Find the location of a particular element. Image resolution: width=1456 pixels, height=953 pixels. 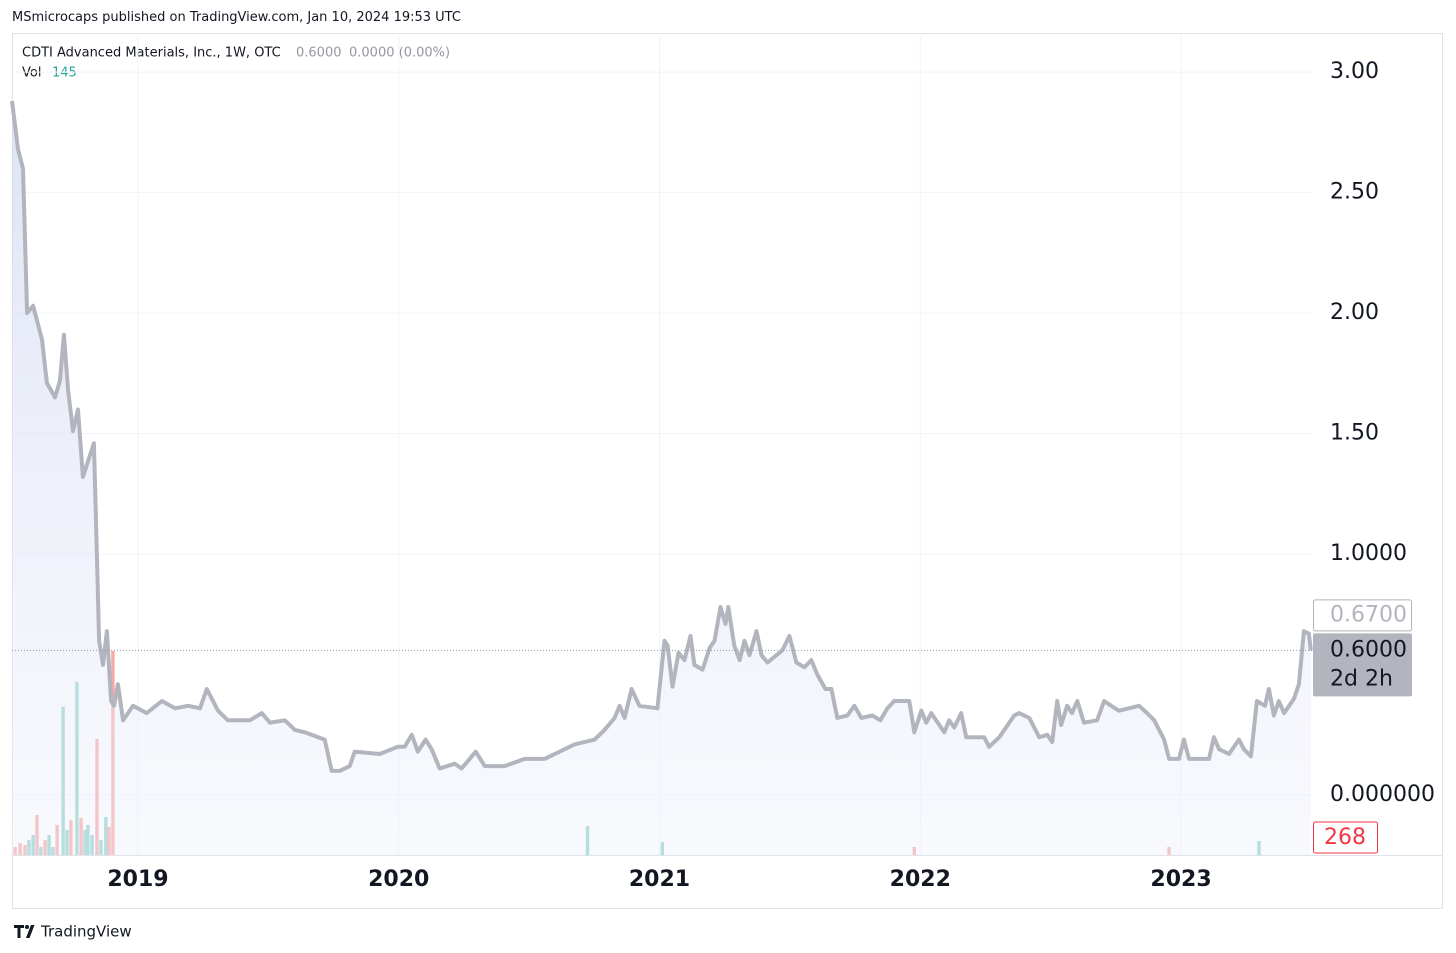

y-tick-label: 2.00 is located at coordinates (1354, 312).